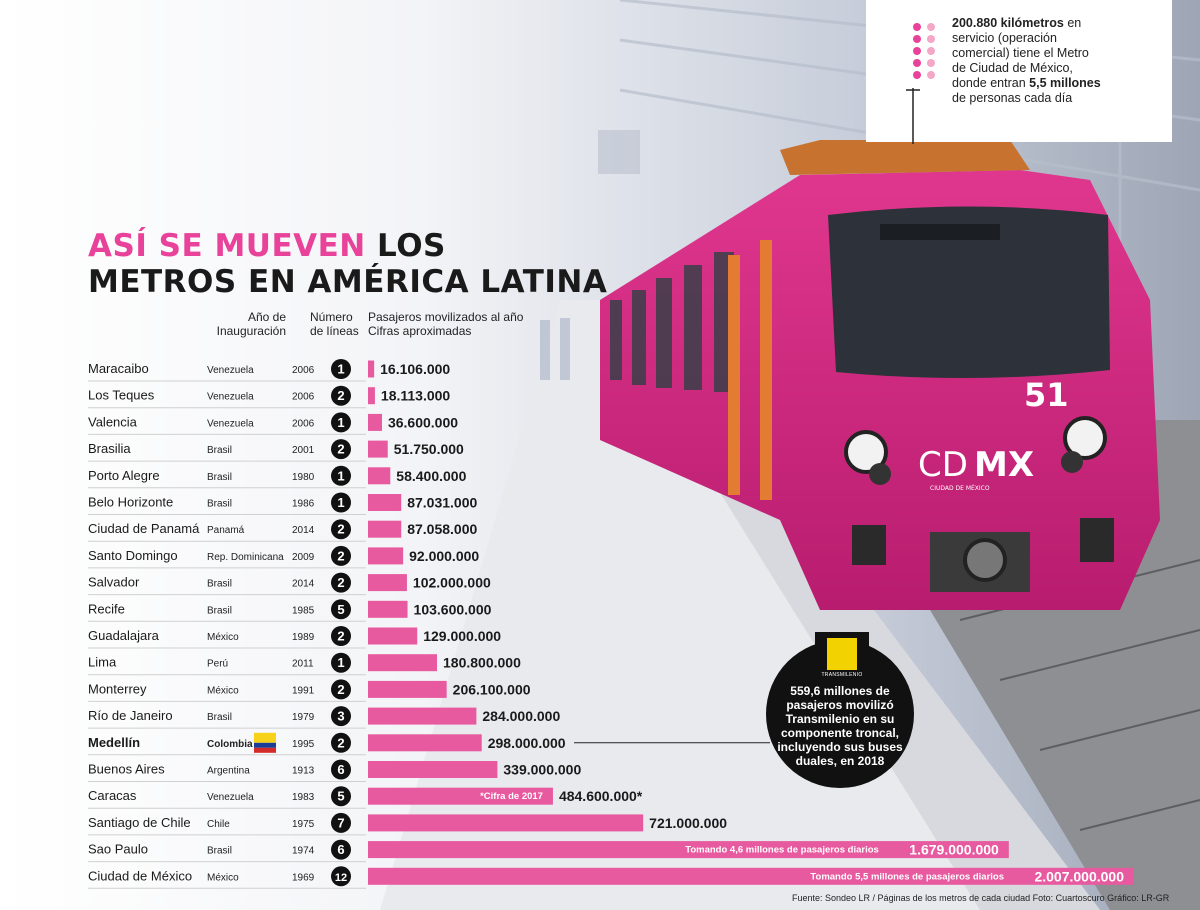 Image resolution: width=1200 pixels, height=910 pixels. What do you see at coordinates (303, 690) in the screenshot?
I see `year-label: 1991` at bounding box center [303, 690].